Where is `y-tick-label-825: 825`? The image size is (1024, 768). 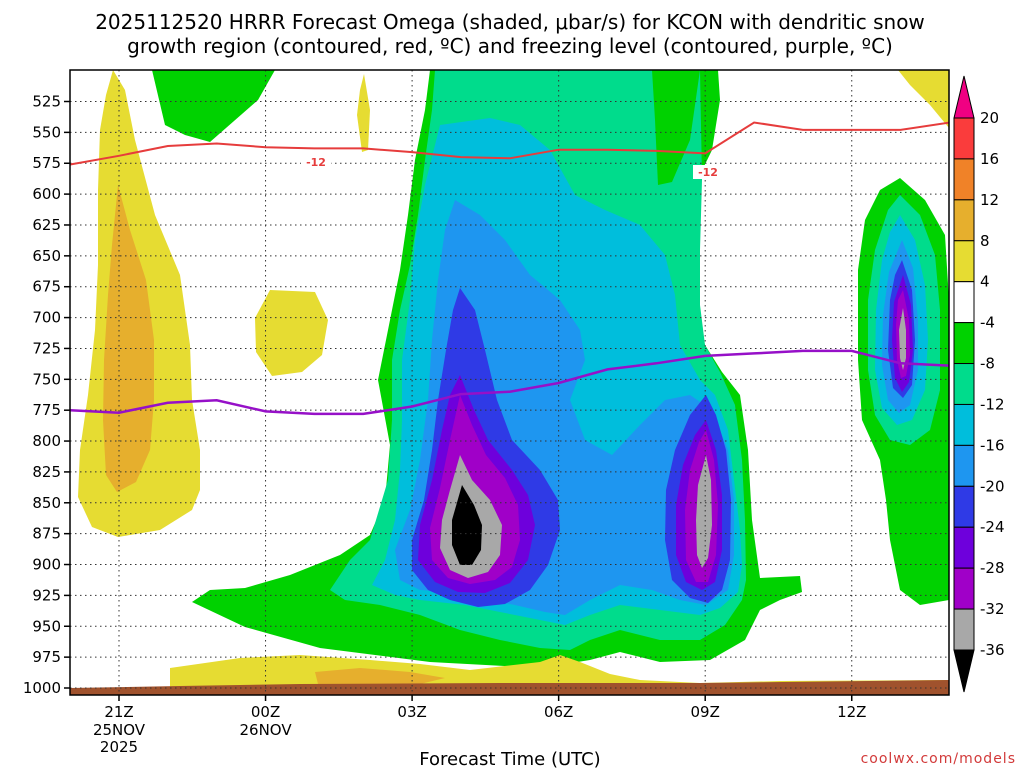
y-tick-label-825: 825 is located at coordinates (46, 472).